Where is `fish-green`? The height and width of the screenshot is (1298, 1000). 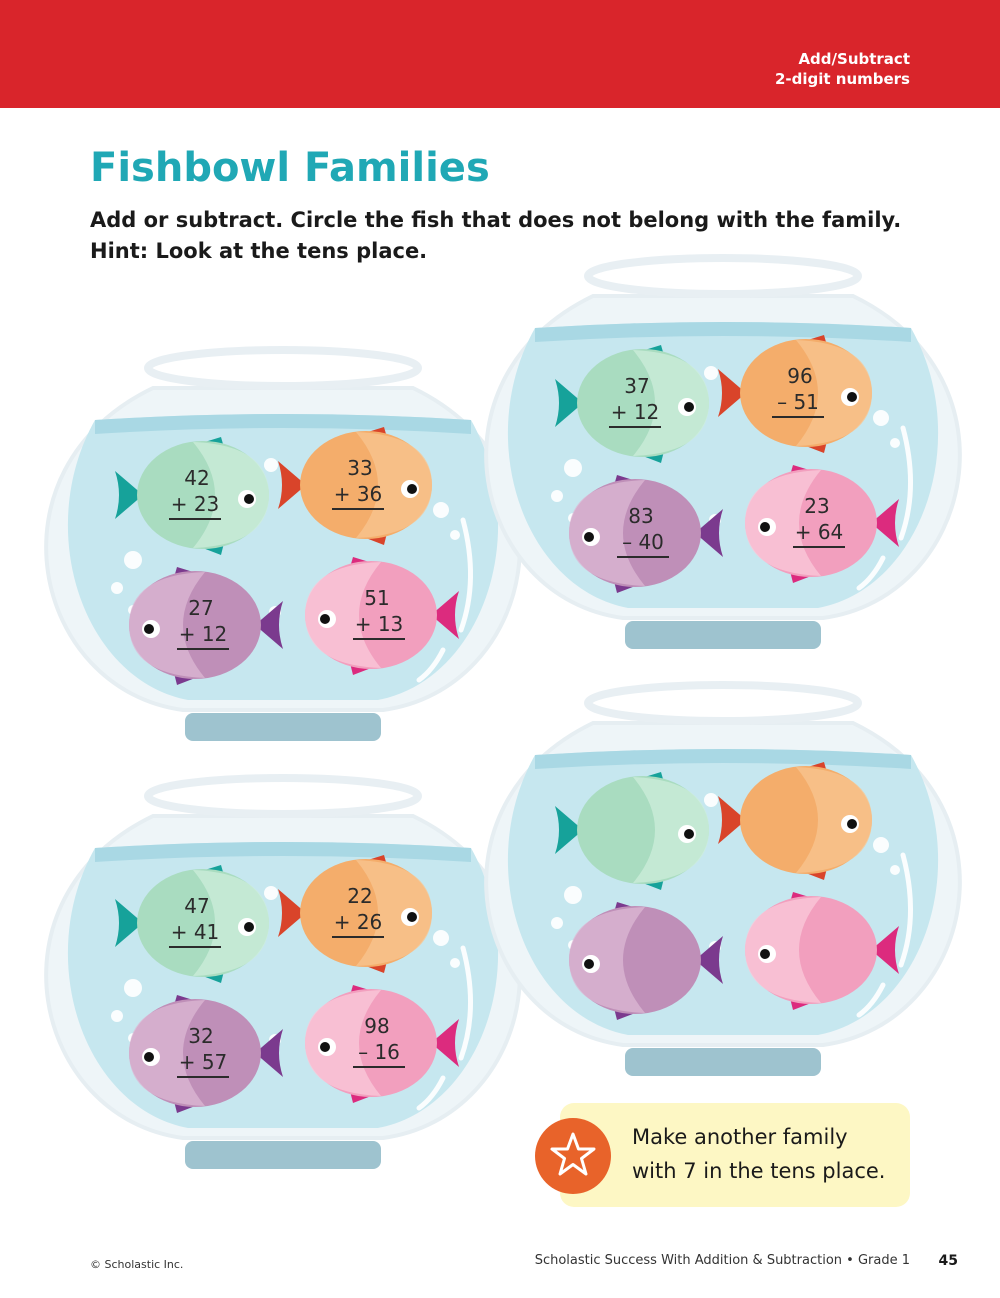
fish-green is located at coordinates (632, 831).